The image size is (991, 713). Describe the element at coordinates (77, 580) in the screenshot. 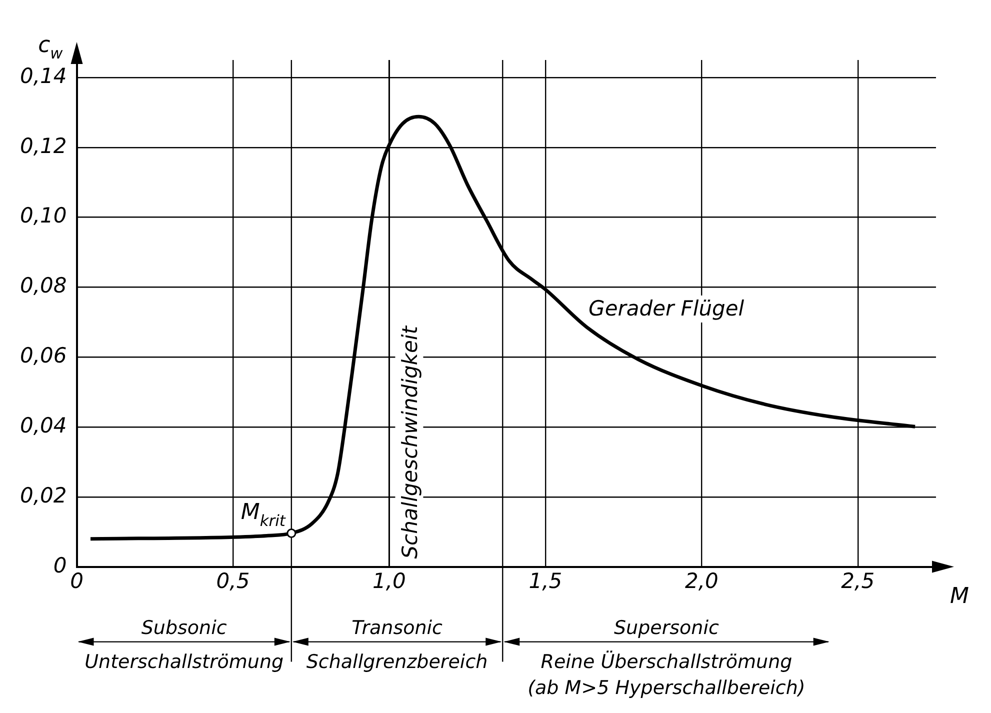

I see `x-tick-label: 0` at that location.